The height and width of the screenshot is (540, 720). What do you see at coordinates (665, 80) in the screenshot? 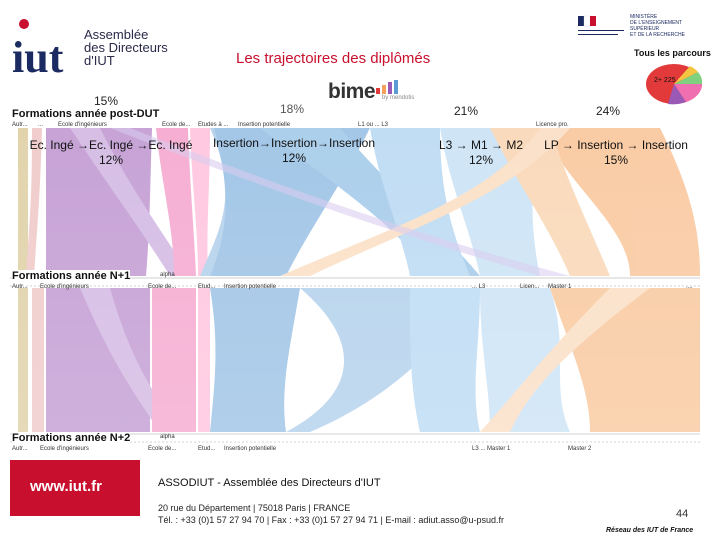
I see `pie-value: 2+ 225` at bounding box center [665, 80].